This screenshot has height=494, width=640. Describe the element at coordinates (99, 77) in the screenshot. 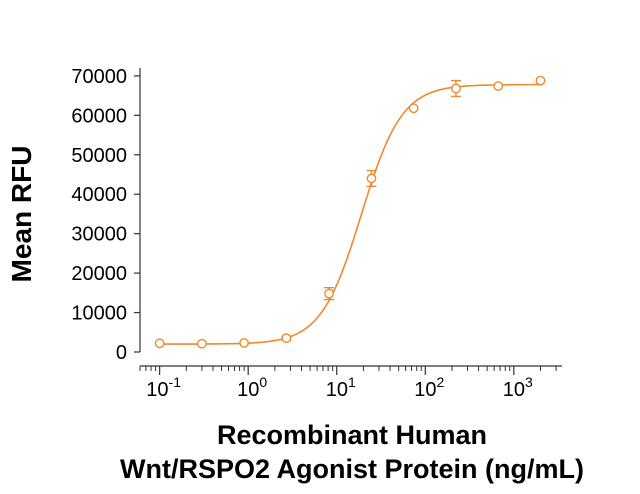

I see `y-tick-label: 70000` at that location.